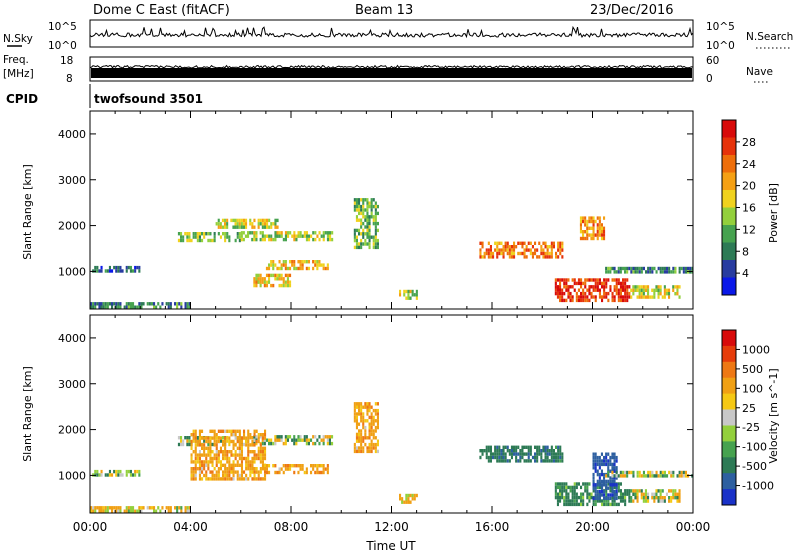 The height and width of the screenshot is (558, 800). I want to click on plot-title: Dome C East (fitACF), so click(161, 10).